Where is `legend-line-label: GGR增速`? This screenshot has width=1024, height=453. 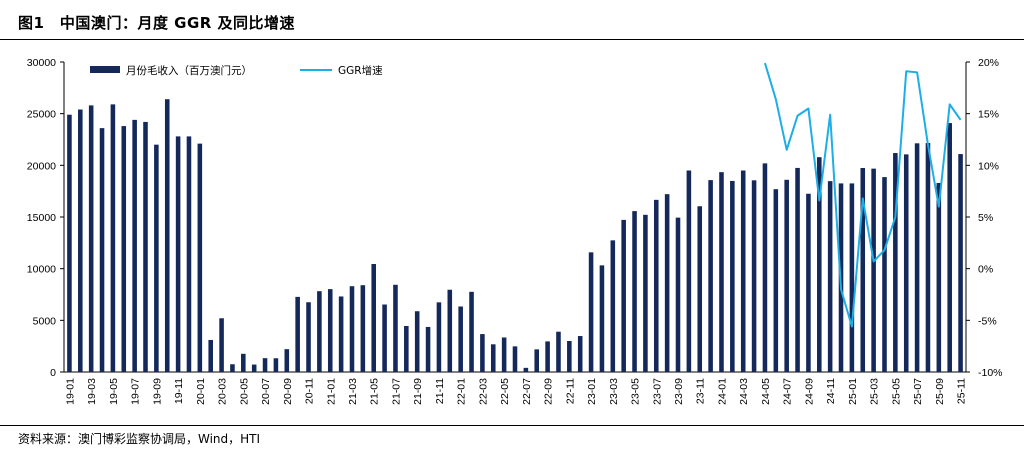
legend-line-label: GGR增速 is located at coordinates (360, 70).